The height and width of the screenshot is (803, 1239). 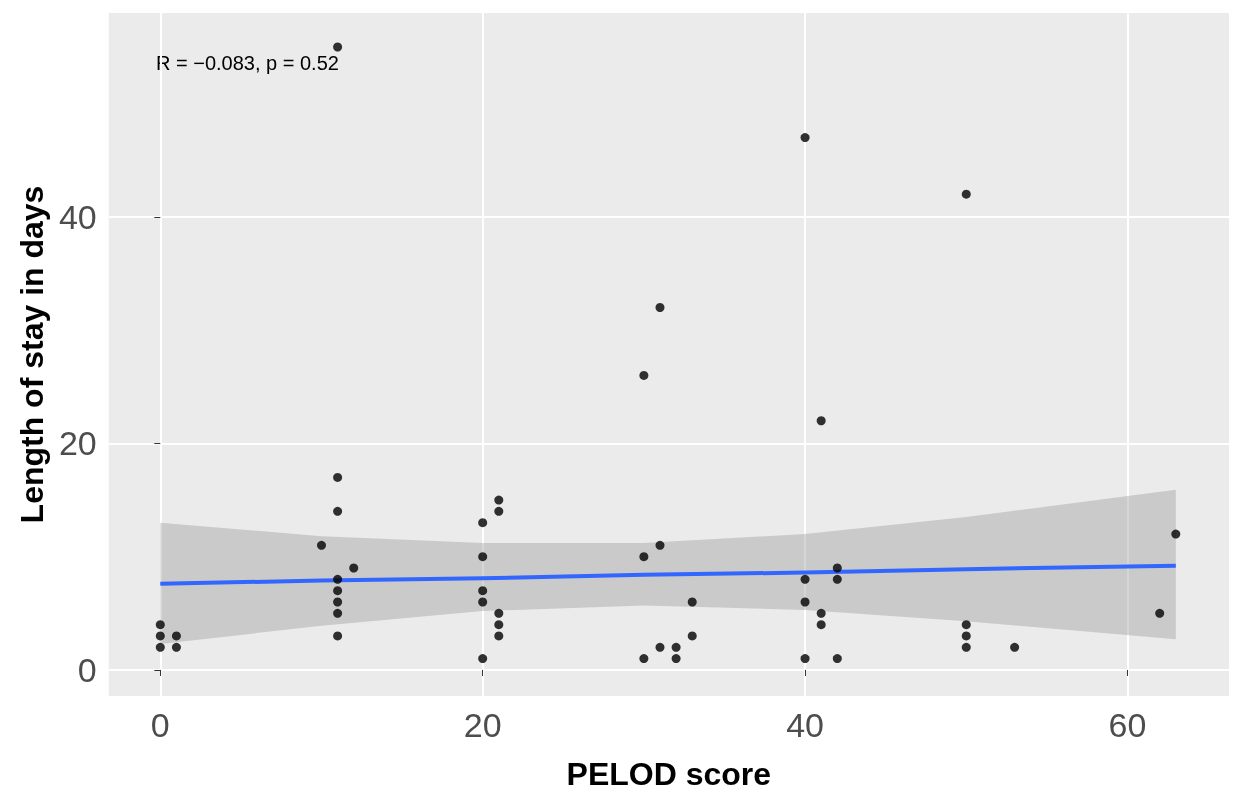 I want to click on x-tick-label: 40, so click(x=805, y=725).